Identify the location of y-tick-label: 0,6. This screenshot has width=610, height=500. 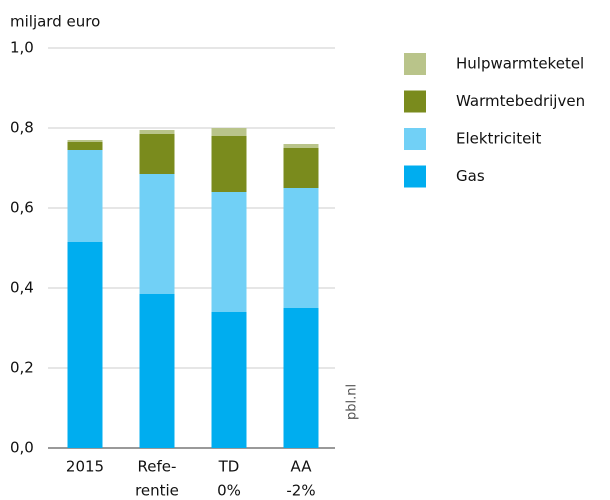
(22, 208).